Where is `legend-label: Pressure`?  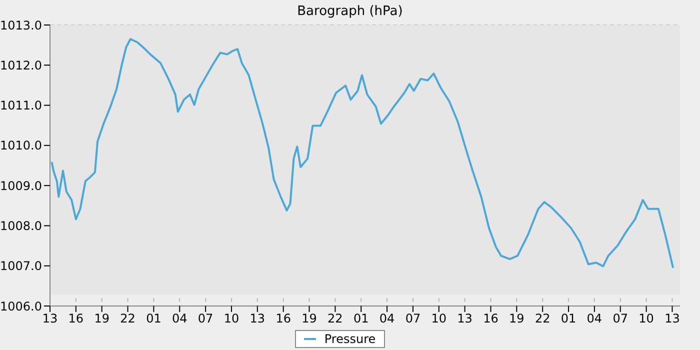 legend-label: Pressure is located at coordinates (350, 339).